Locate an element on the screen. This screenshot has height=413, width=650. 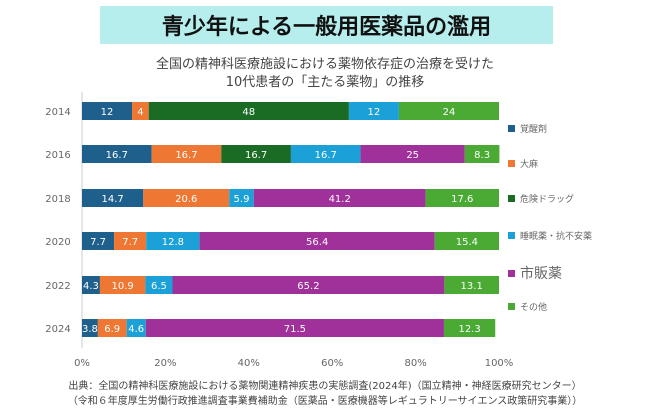
legend-item: 大麻 is located at coordinates (523, 163).